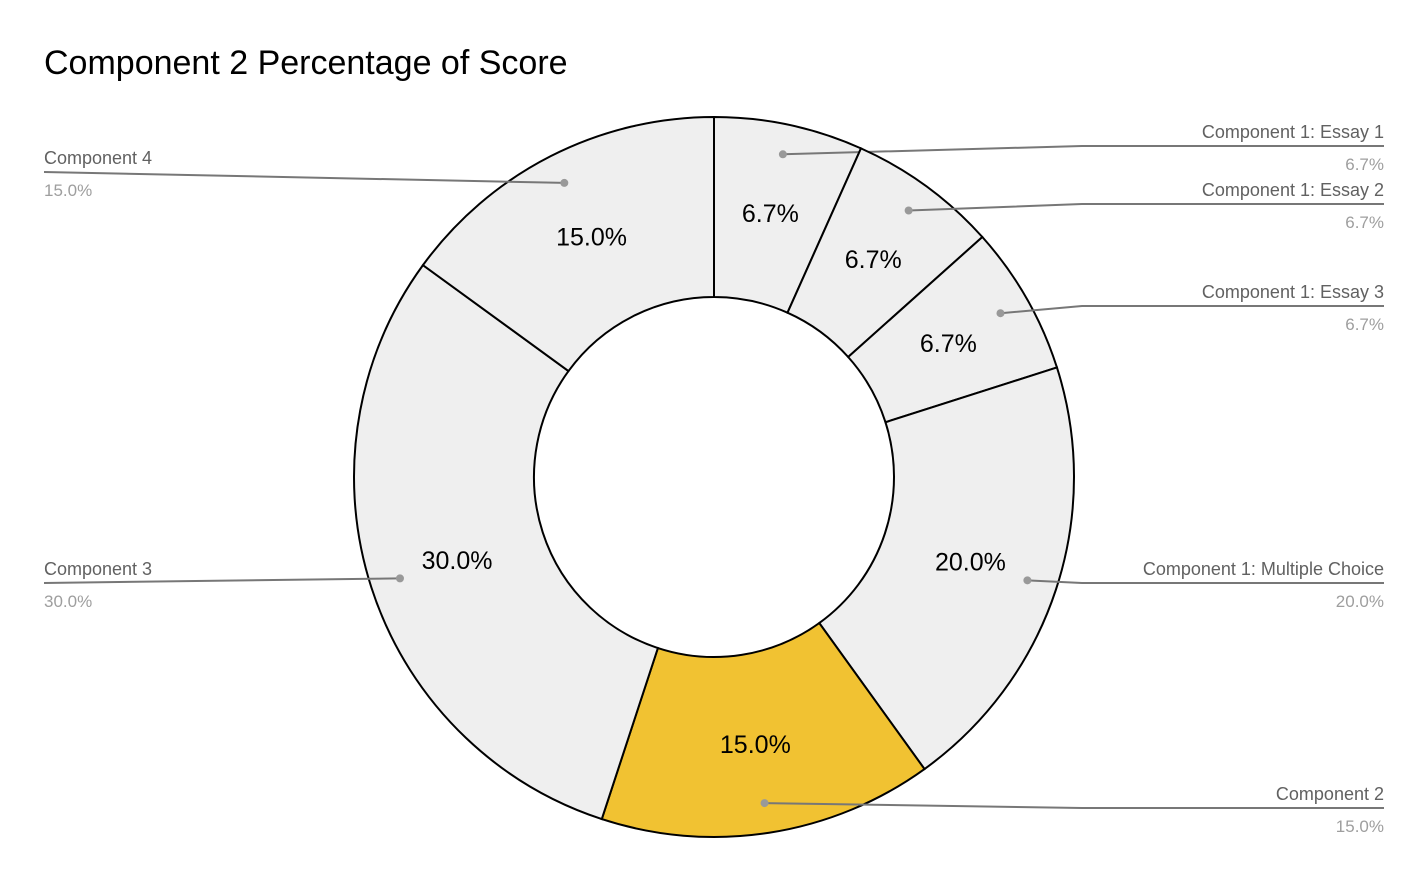 The image size is (1428, 882). I want to click on callout-label: Component 1: Multiple Choice, so click(1263, 569).